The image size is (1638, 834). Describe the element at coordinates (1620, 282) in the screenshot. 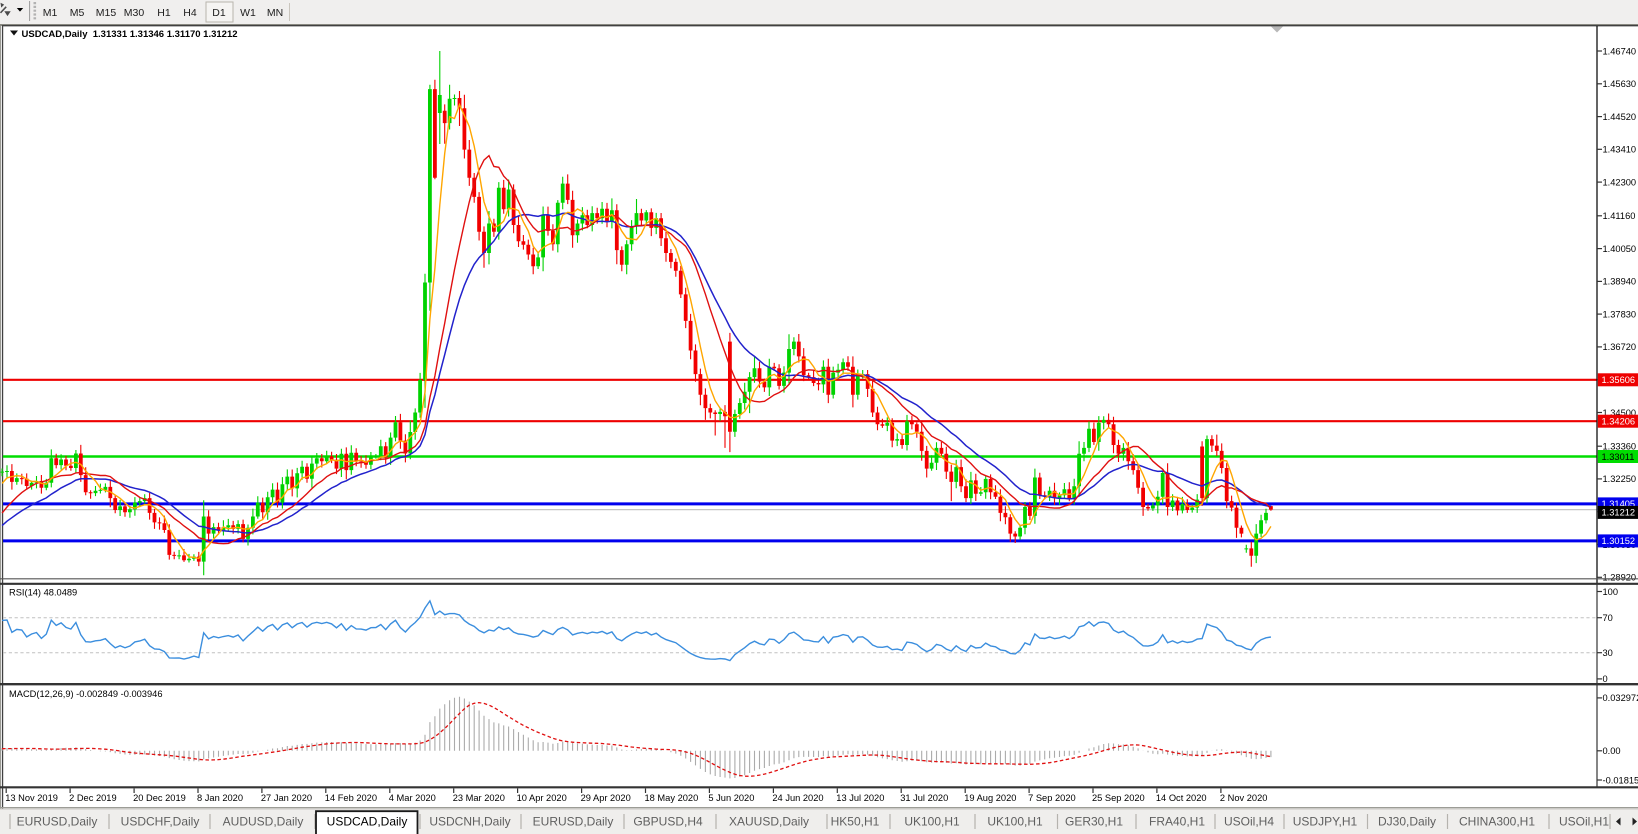

I see `svg-text: 1.38940` at that location.